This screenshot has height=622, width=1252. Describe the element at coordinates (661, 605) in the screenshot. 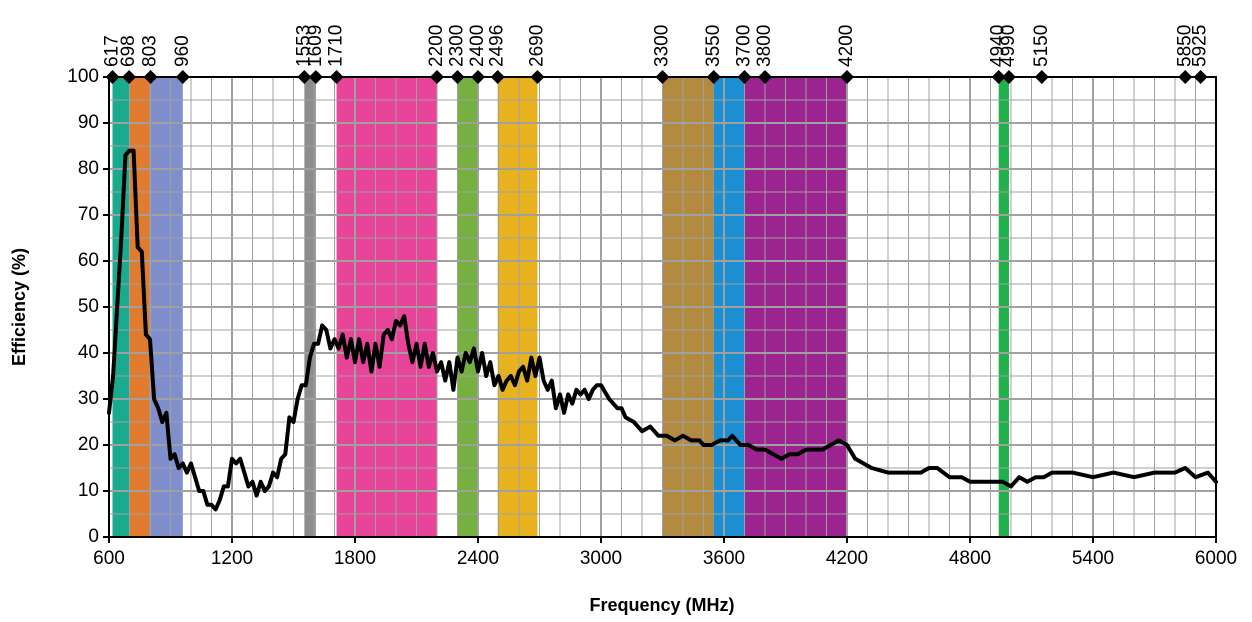

I see `x-axis-title: Frequency (MHz)` at that location.